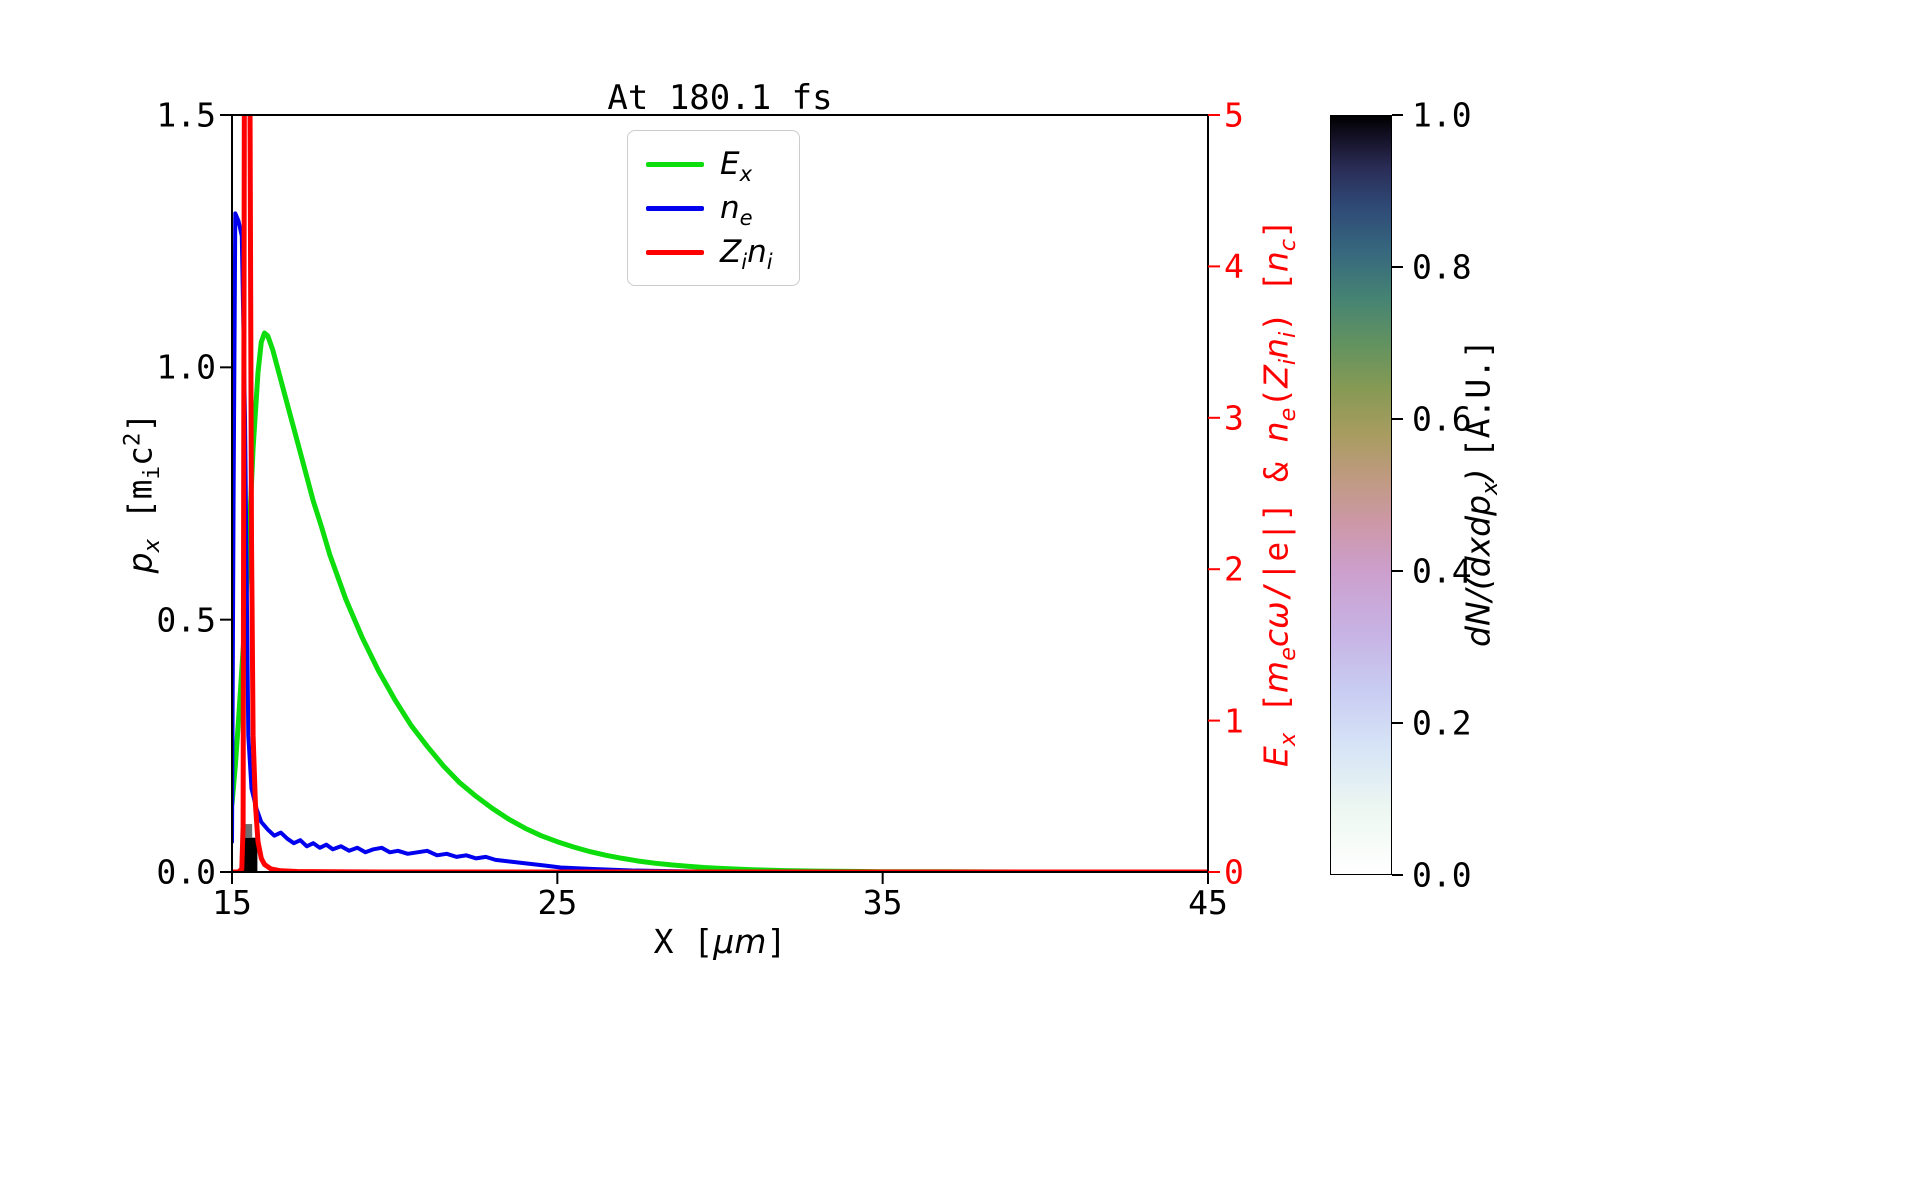  I want to click on y-left-tick-label: 0.5, so click(186, 620).